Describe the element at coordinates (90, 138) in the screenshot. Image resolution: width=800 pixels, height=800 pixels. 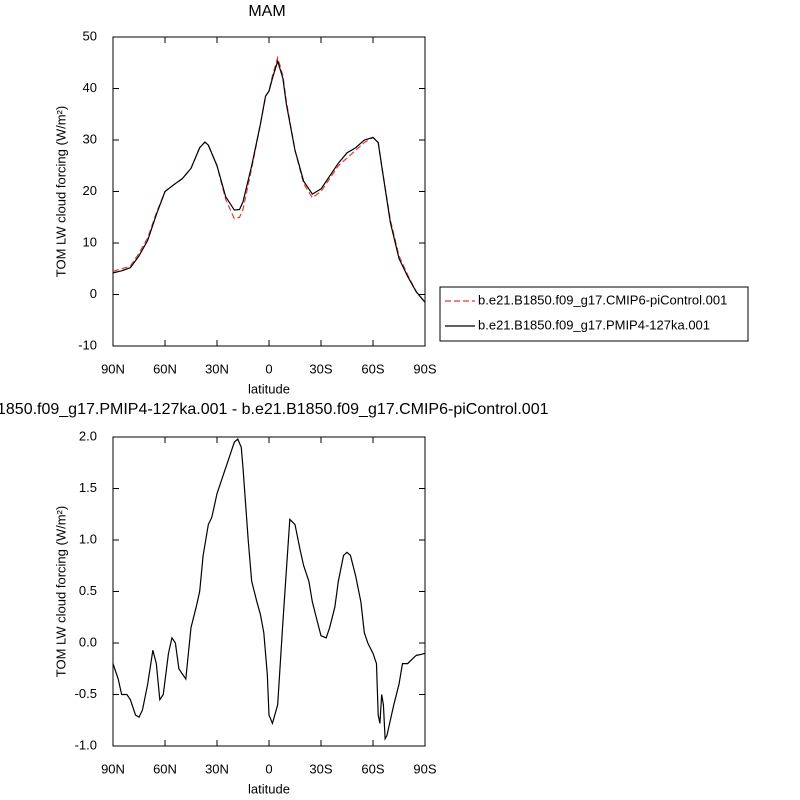
I see `y-tick-label: 30` at that location.